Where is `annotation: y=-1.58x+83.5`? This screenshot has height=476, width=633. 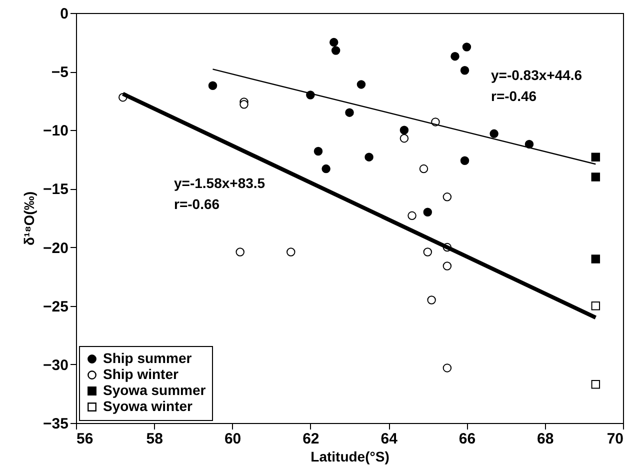
annotation: y=-1.58x+83.5 is located at coordinates (220, 183).